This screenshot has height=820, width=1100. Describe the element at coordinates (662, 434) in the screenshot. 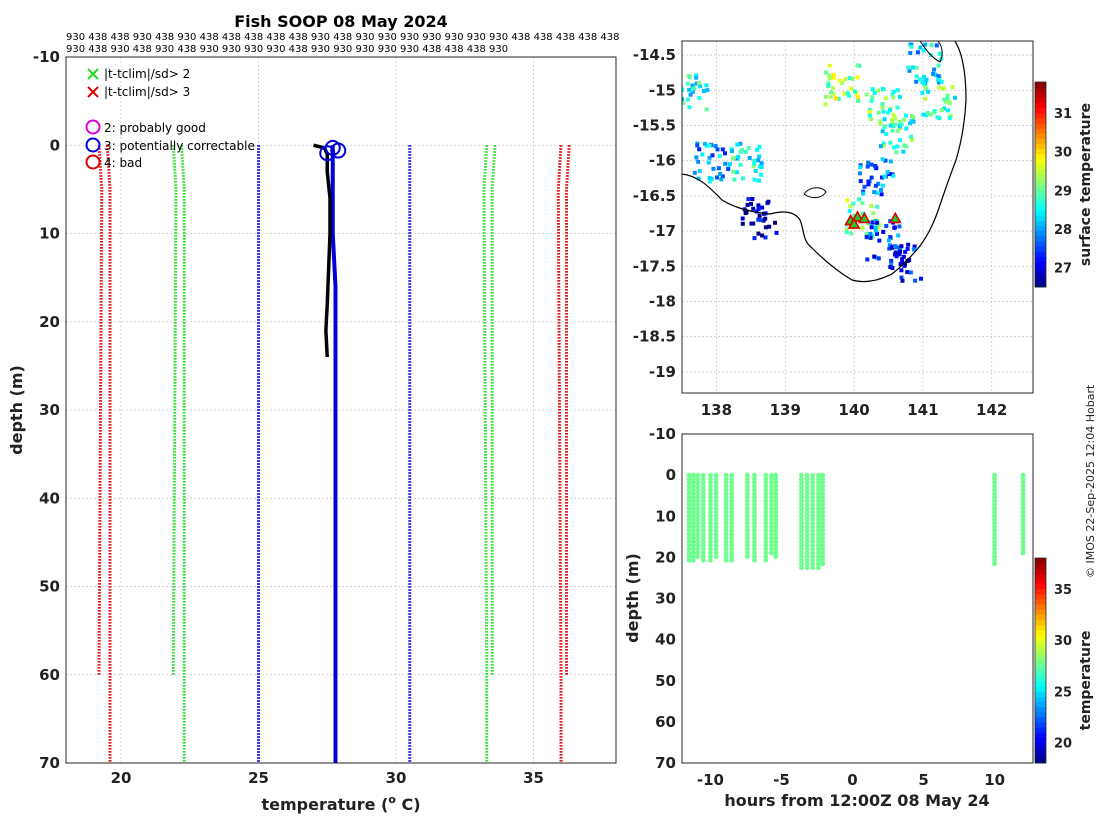

I see `timeseries-ytick-label: -10` at that location.